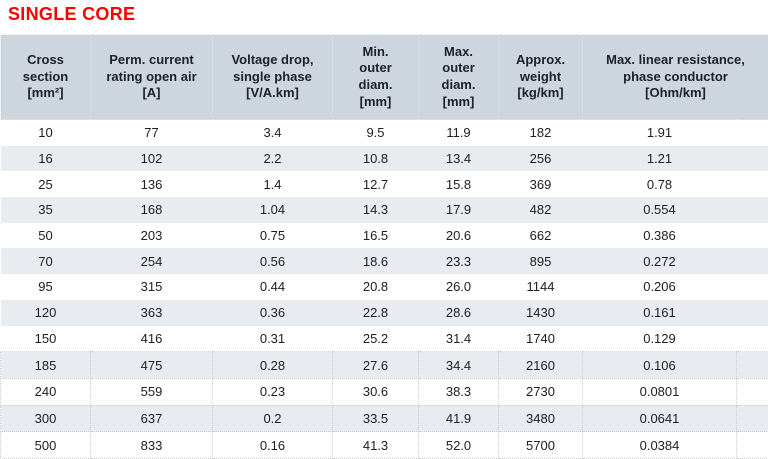 The image size is (768, 459). I want to click on table-cell: 15.8, so click(459, 184).